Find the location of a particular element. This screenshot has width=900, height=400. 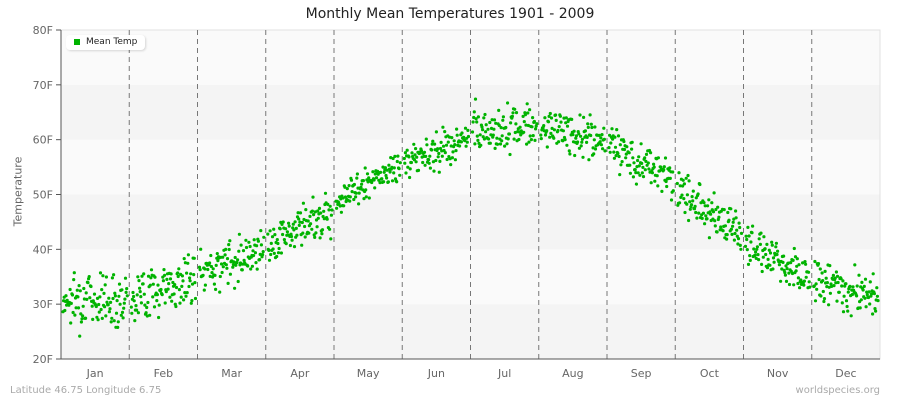

chart-title: Monthly Mean Temperatures 1901 - 2009 is located at coordinates (450, 14).